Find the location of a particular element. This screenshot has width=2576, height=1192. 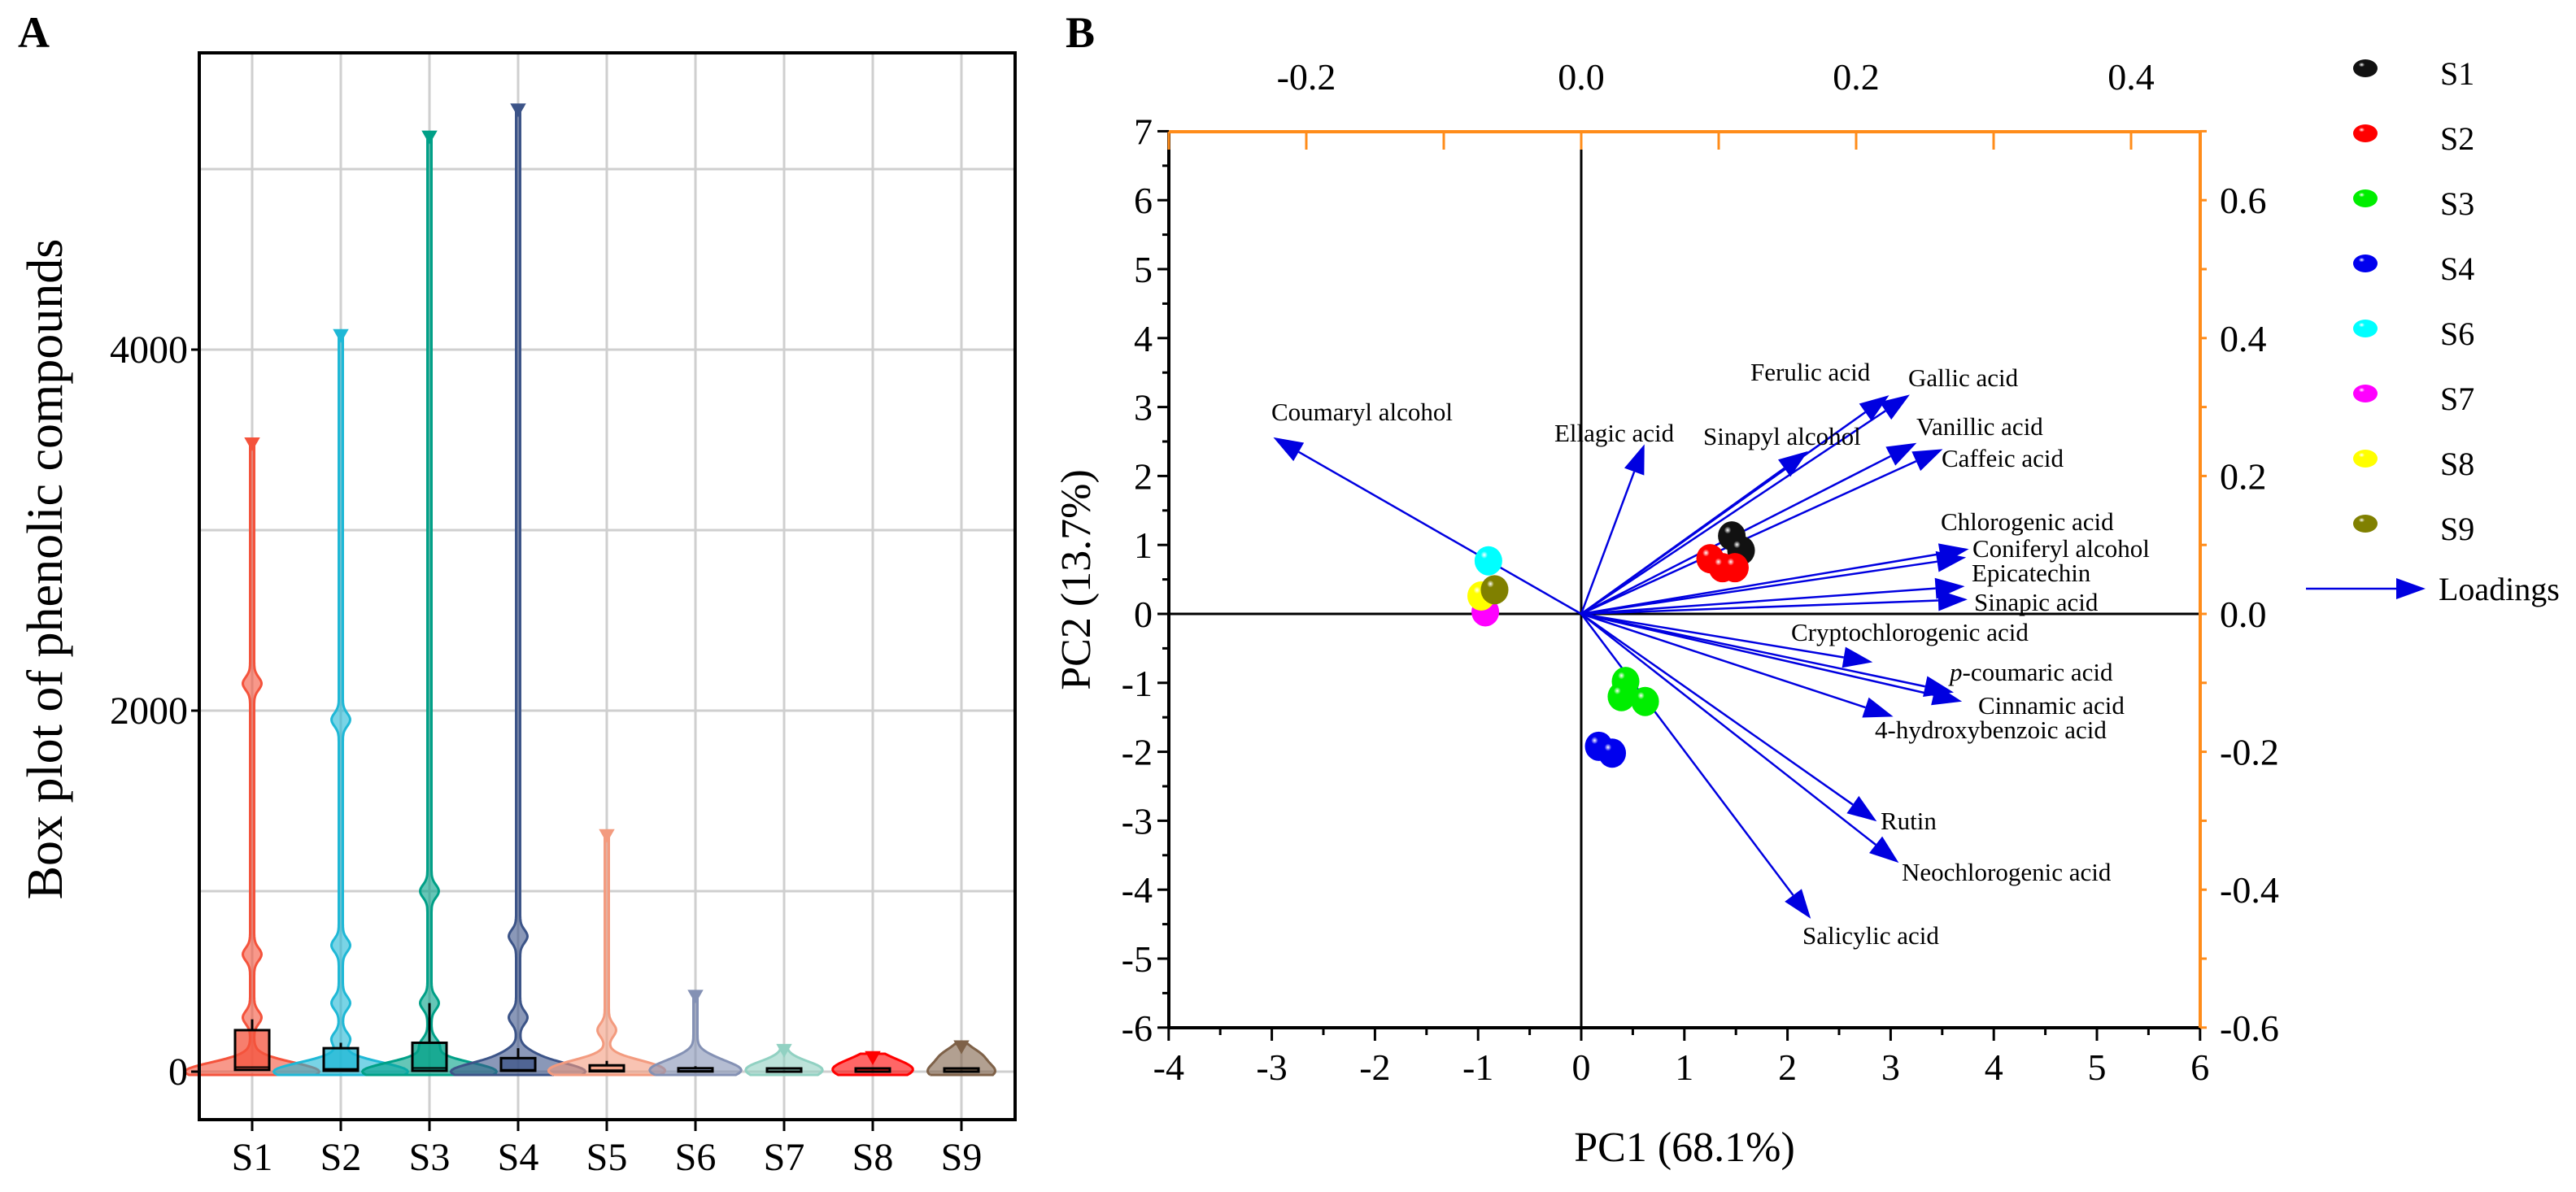

x-tick-label: S2 is located at coordinates (341, 1157).